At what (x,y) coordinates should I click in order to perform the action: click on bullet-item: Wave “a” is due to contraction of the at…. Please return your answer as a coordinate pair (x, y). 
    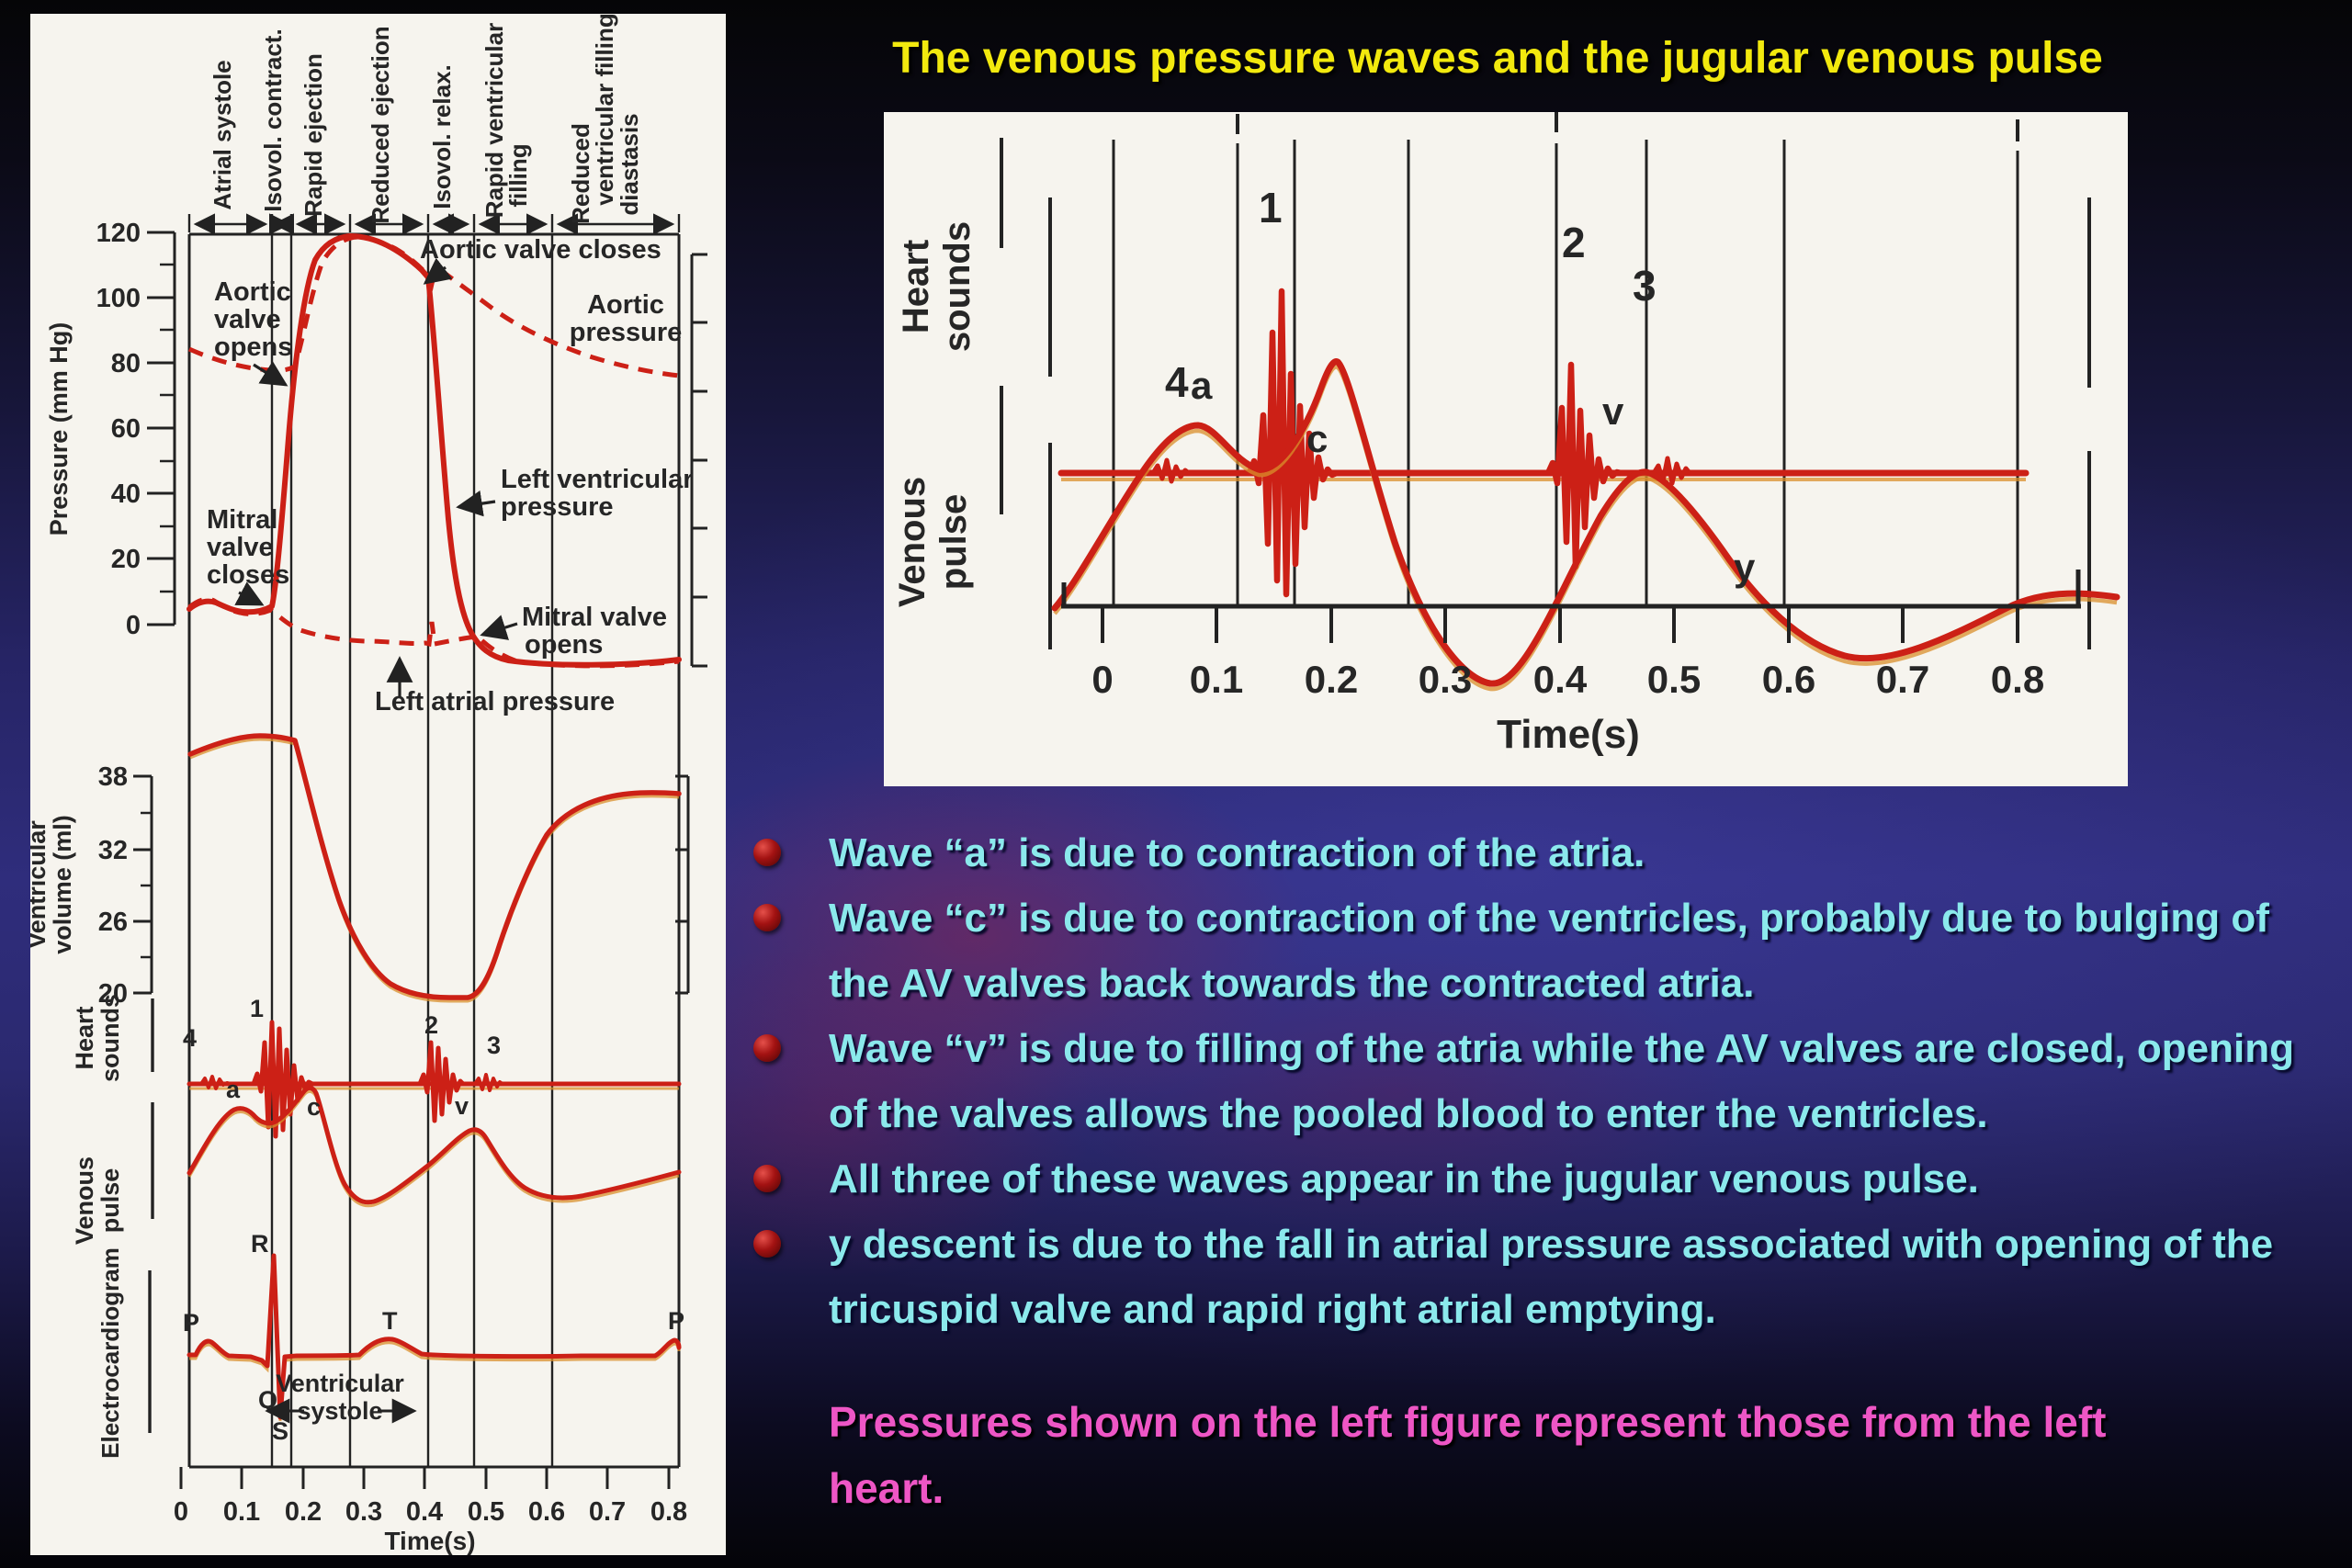
    Looking at the image, I should click on (1538, 853).